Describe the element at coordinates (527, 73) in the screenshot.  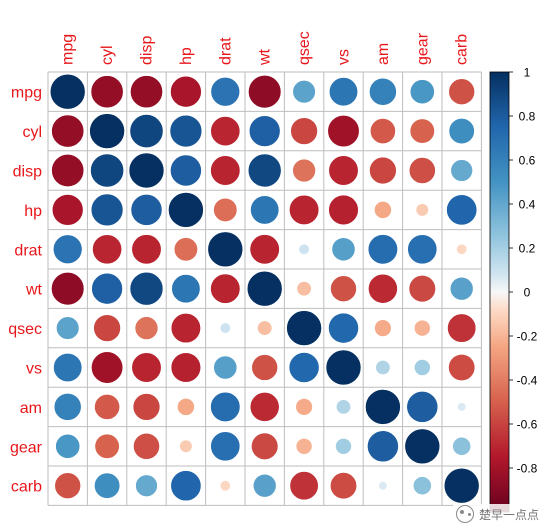
I see `colorbar-tick-label: 1` at that location.